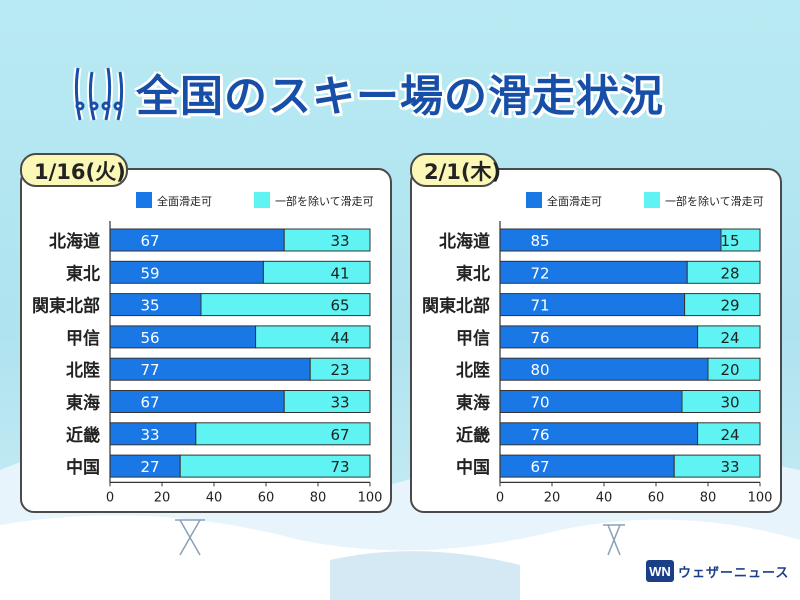 This screenshot has height=600, width=800. I want to click on x-tick-label: 60, so click(656, 497).